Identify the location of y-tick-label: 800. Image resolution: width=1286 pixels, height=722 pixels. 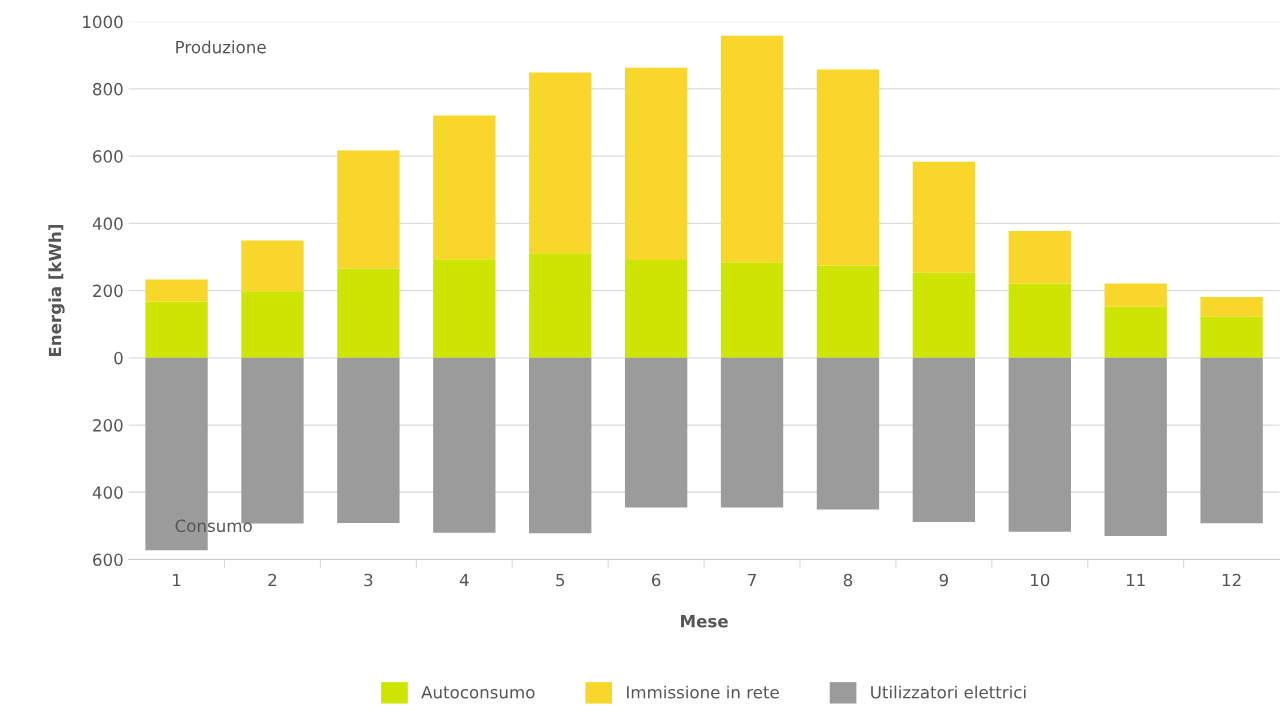
(108, 89).